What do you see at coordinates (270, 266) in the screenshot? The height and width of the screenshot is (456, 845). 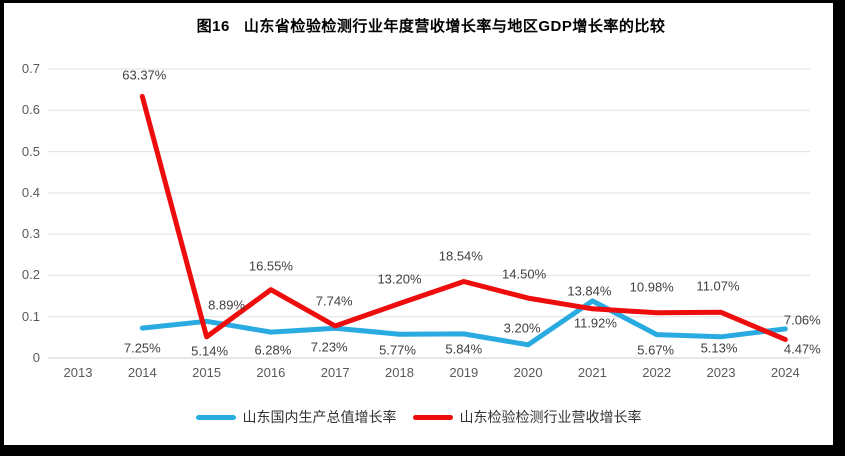 I see `data-label-2016-series1: 16.55%` at bounding box center [270, 266].